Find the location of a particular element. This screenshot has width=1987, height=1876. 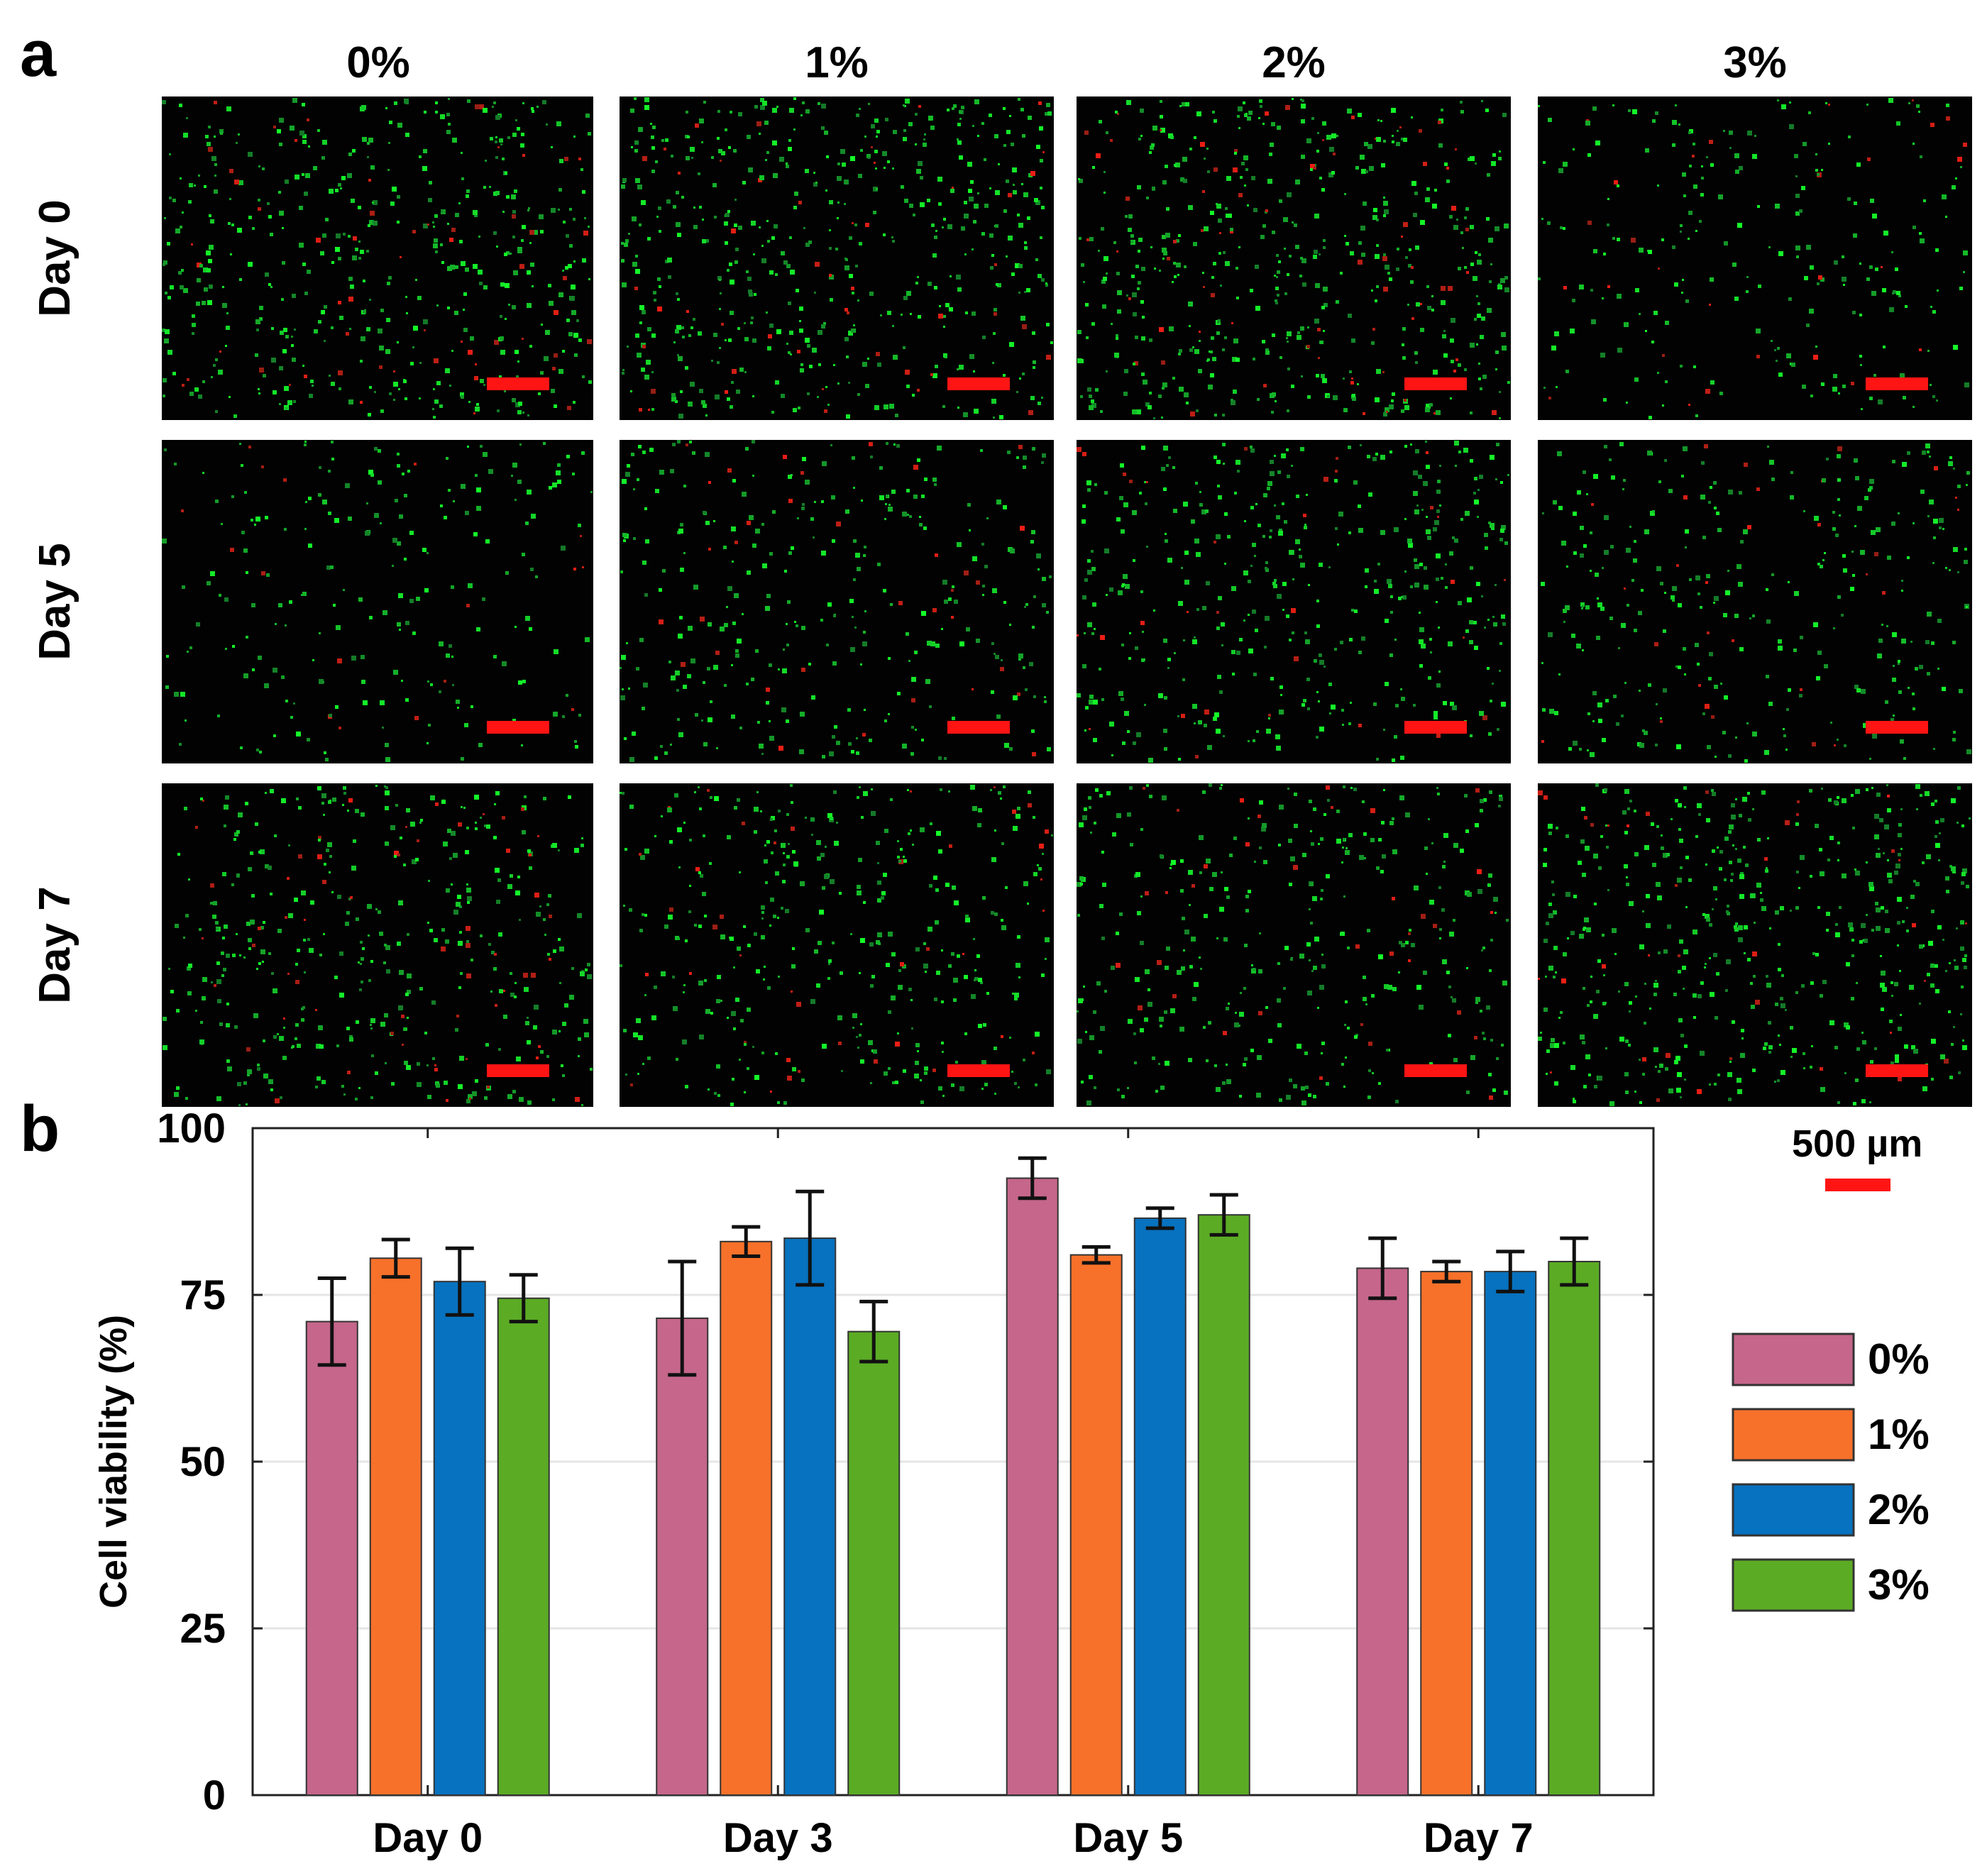

micrograph-day-7-3pct is located at coordinates (1755, 945).